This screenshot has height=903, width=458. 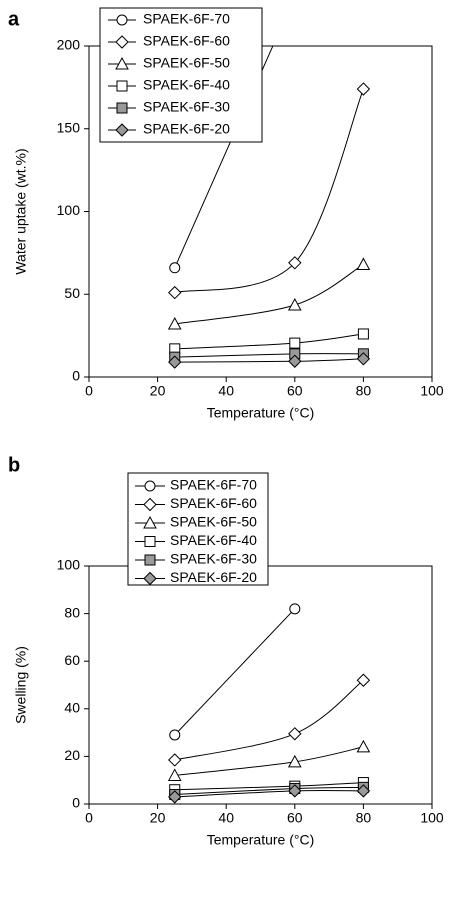 What do you see at coordinates (21, 685) in the screenshot?
I see `y-axis-label: Swelling (%)` at bounding box center [21, 685].